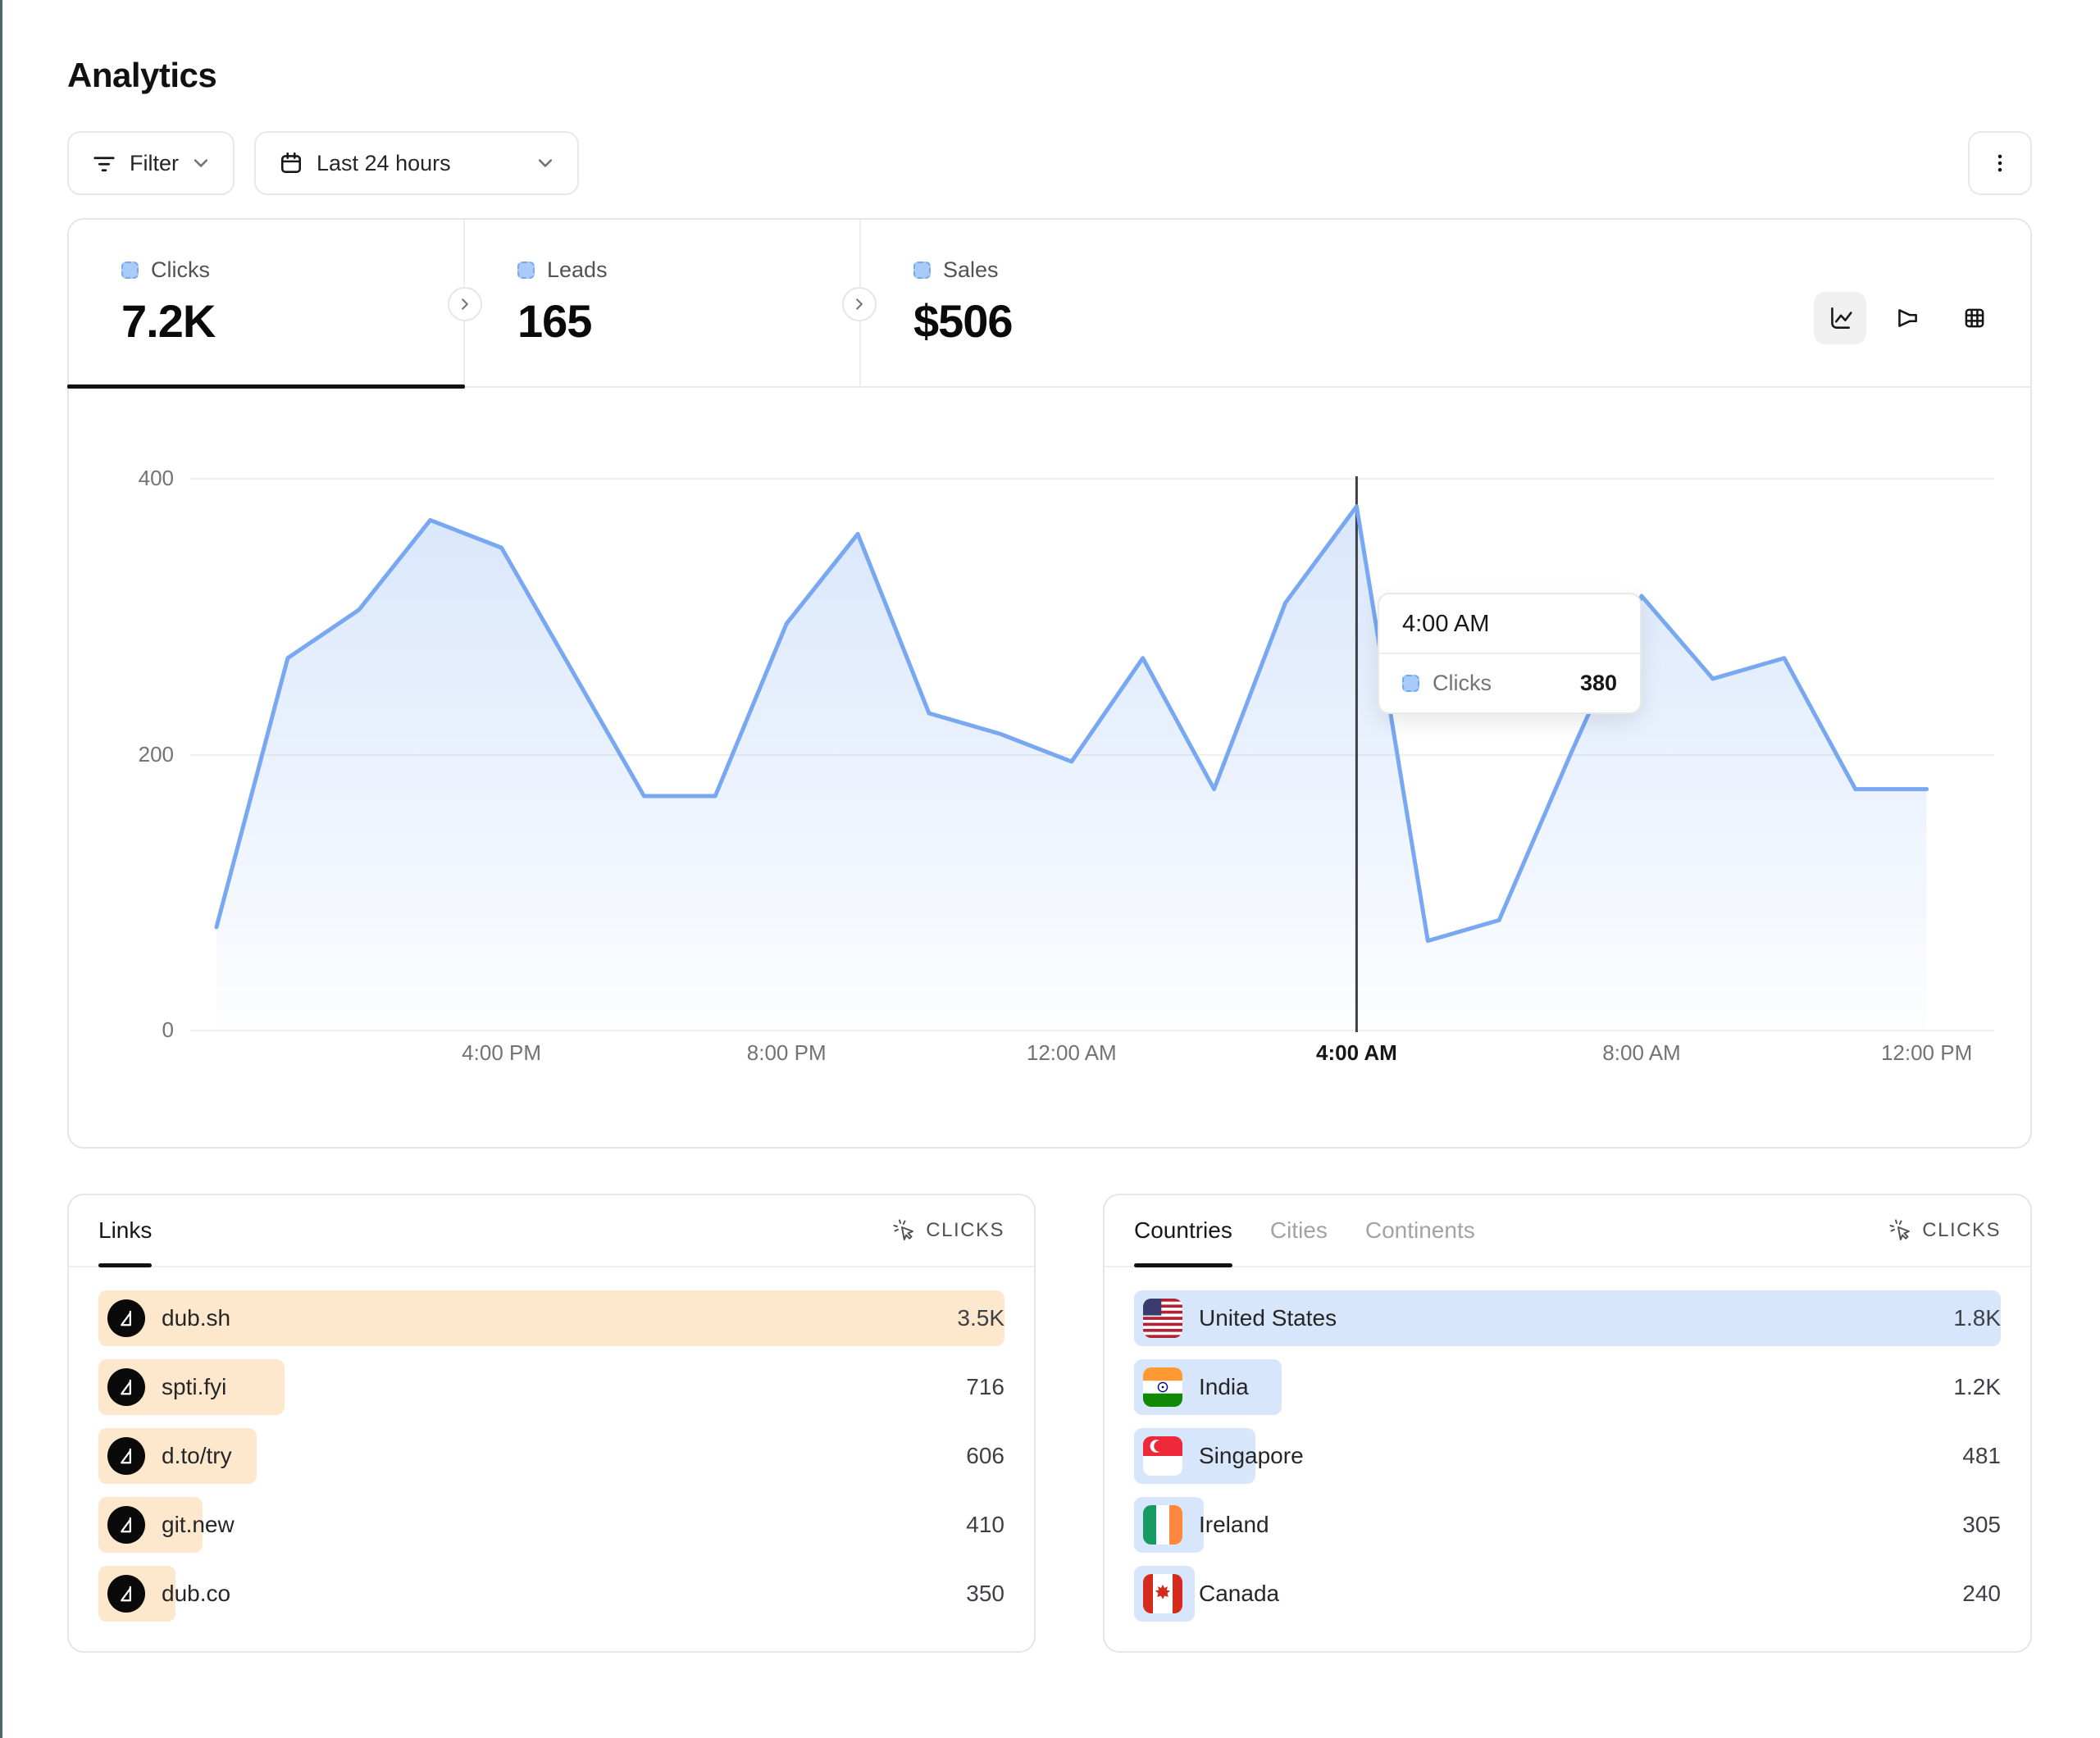 This screenshot has height=1738, width=2100. I want to click on x-axis-tick-label: 12:00 PM, so click(1926, 1052).